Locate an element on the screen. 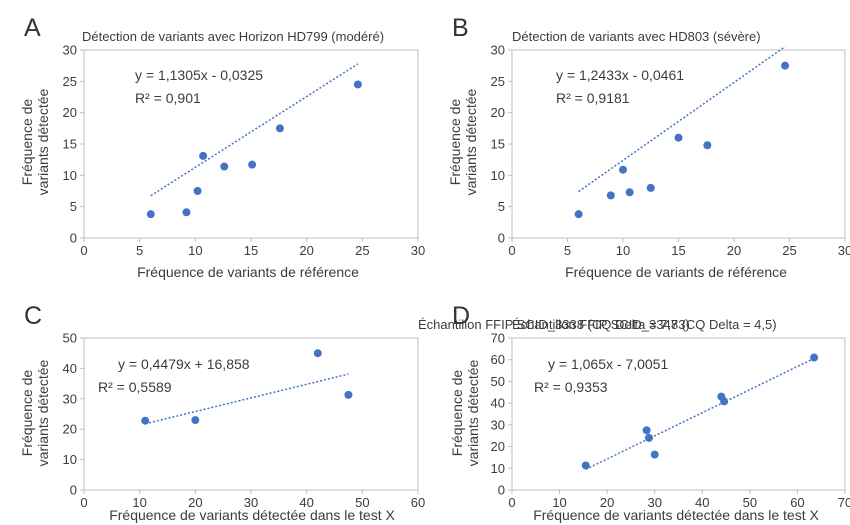 The image size is (850, 525). regression-equation: y = 1,065x - 7,0051 is located at coordinates (608, 364).